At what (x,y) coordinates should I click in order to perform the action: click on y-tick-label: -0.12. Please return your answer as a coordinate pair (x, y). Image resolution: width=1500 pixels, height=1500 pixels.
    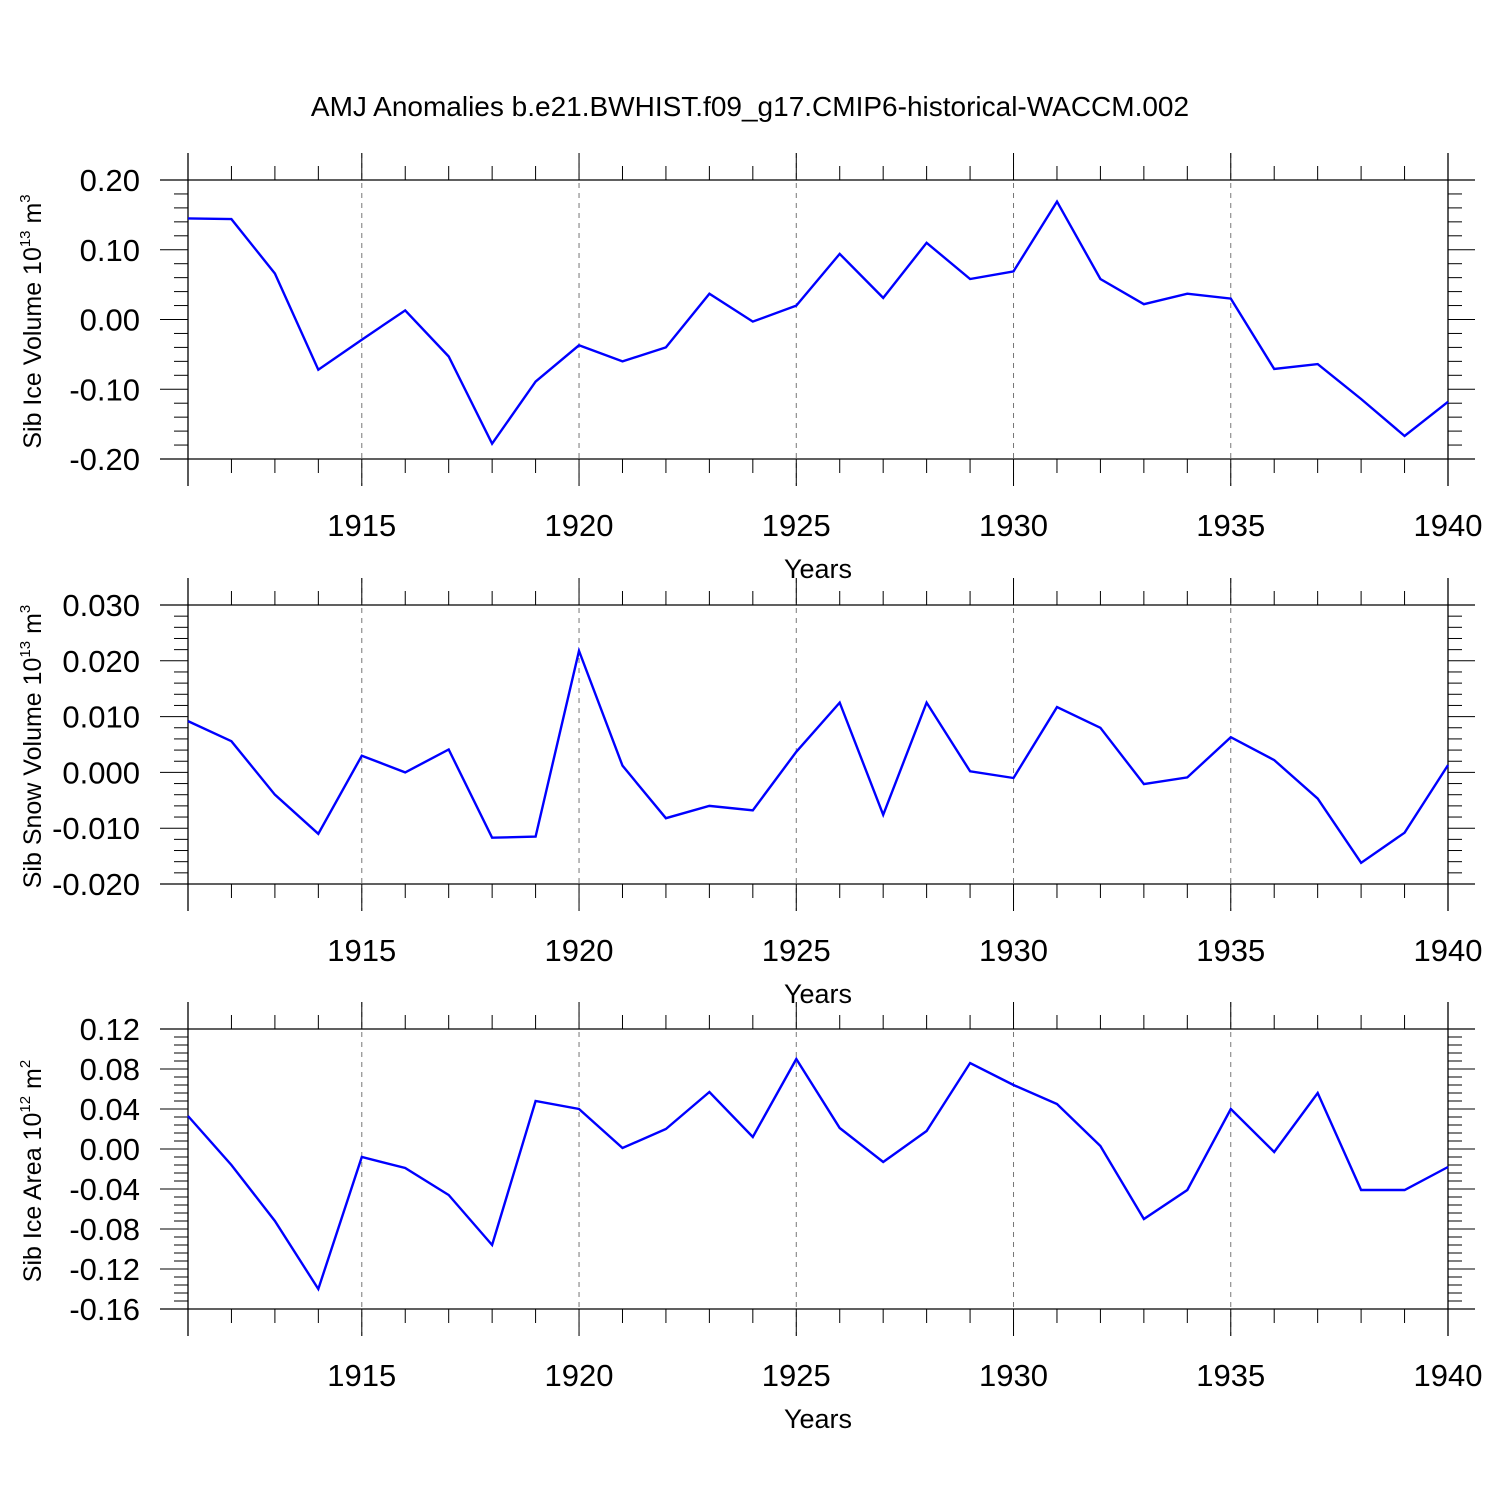
    Looking at the image, I should click on (104, 1269).